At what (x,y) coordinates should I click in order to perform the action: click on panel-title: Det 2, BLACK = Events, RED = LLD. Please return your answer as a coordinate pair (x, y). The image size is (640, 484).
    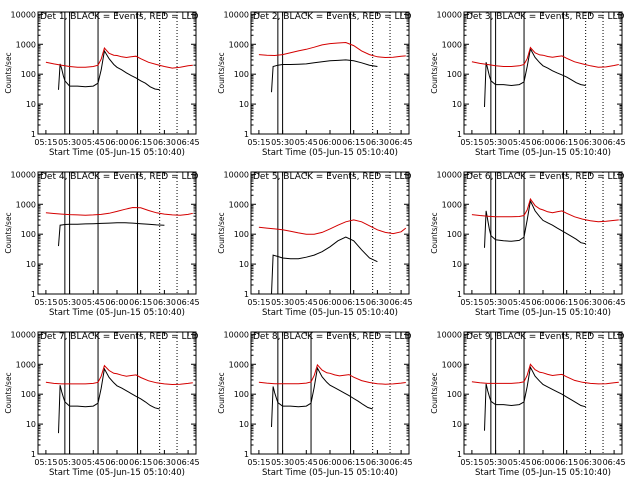
    Looking at the image, I should click on (332, 17).